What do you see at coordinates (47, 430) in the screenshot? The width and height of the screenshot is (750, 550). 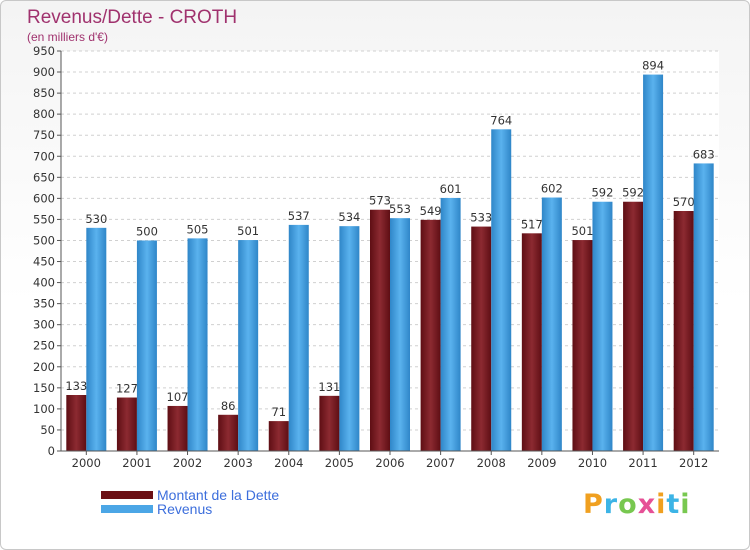 I see `y-tick-label: 50` at bounding box center [47, 430].